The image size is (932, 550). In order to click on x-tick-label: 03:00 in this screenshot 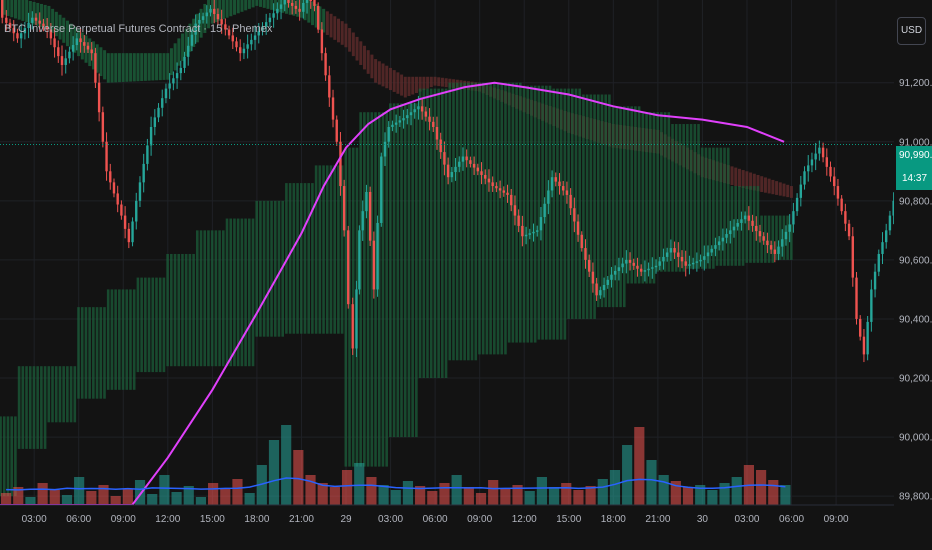, I will do `click(390, 519)`.